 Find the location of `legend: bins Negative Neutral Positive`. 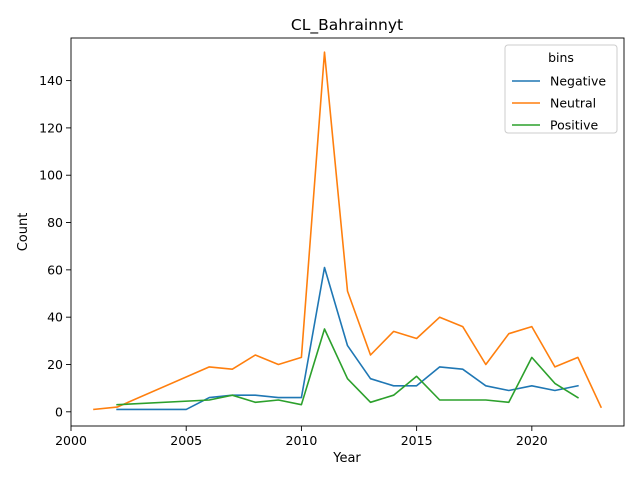

legend: bins Negative Neutral Positive is located at coordinates (561, 89).